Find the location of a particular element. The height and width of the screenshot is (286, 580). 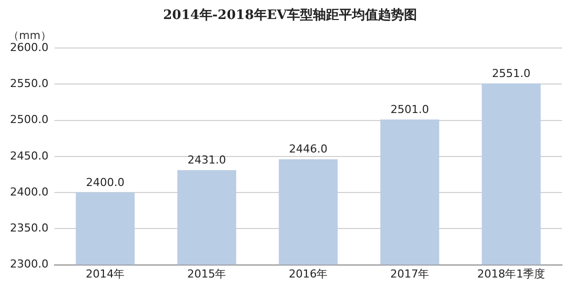

y-tick-label: 2600.0 is located at coordinates (29, 47).